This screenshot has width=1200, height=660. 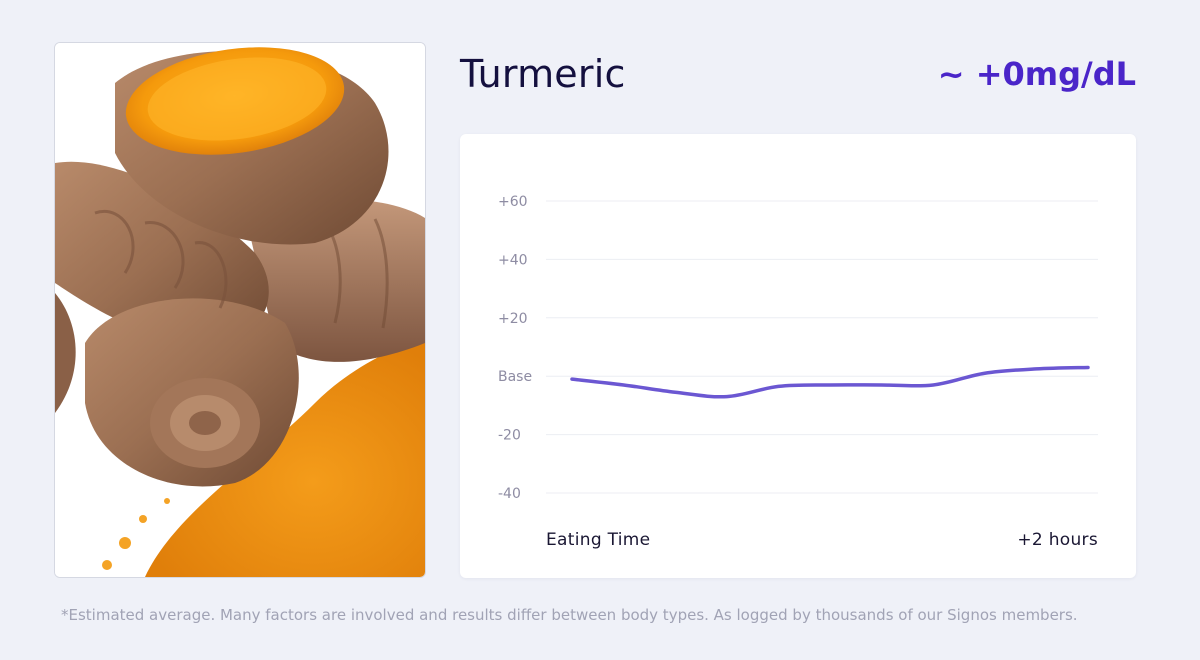 What do you see at coordinates (598, 540) in the screenshot?
I see `x-label-start: Eating Time` at bounding box center [598, 540].